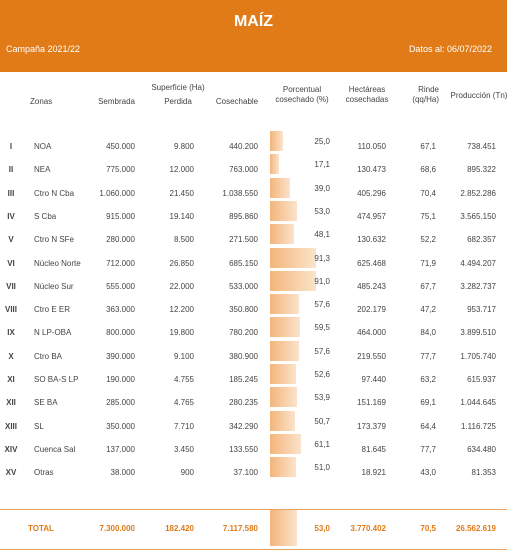  Describe the element at coordinates (43, 49) in the screenshot. I see `campaign: Campaña 2021/22` at that location.